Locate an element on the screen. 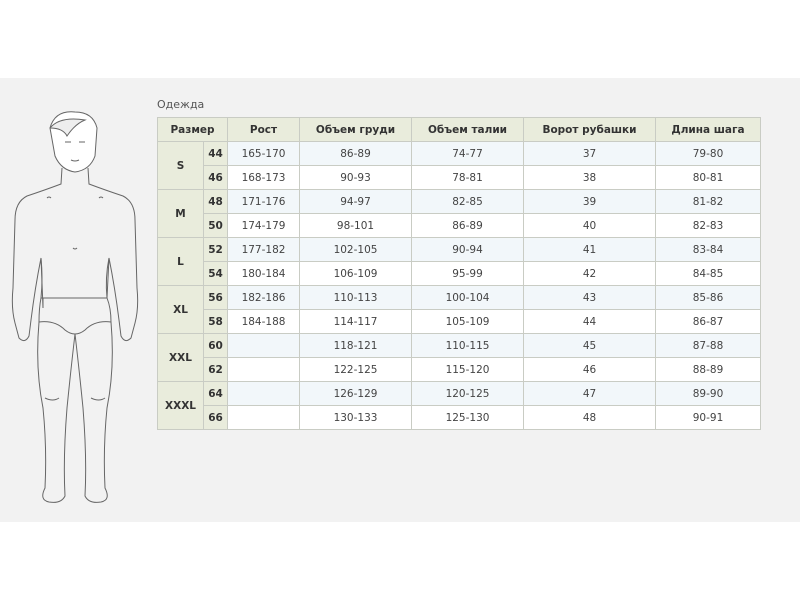 This screenshot has height=600, width=800. chest-cell: 114-117 is located at coordinates (355, 321).